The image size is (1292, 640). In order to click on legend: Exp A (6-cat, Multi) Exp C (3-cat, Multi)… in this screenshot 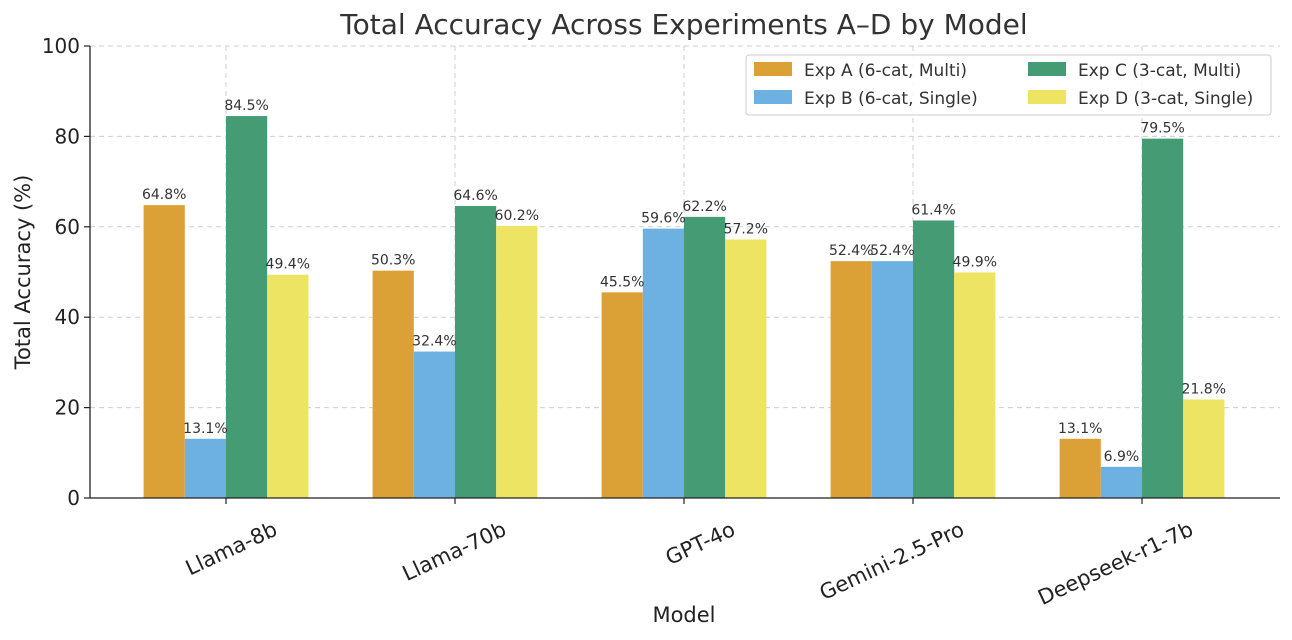, I will do `click(1008, 85)`.